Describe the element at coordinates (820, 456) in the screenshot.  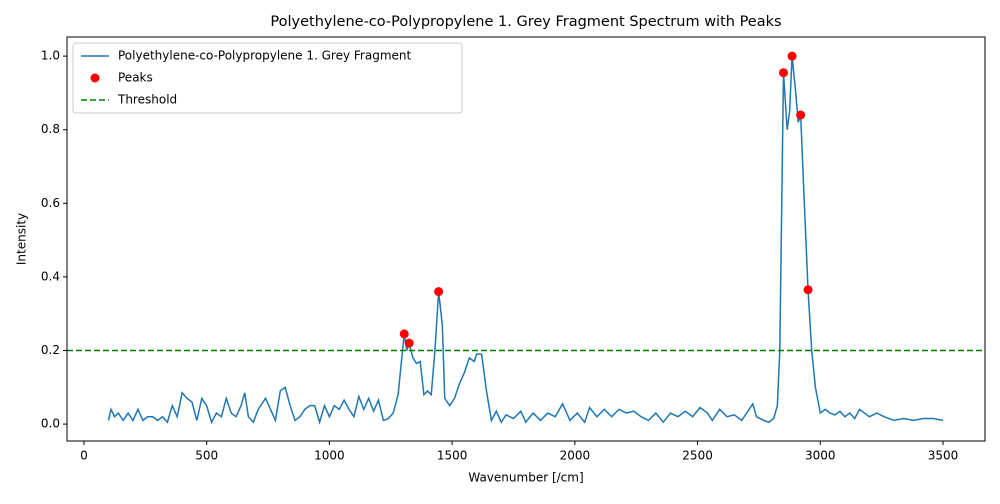
I see `x-tick-label: 3000` at that location.